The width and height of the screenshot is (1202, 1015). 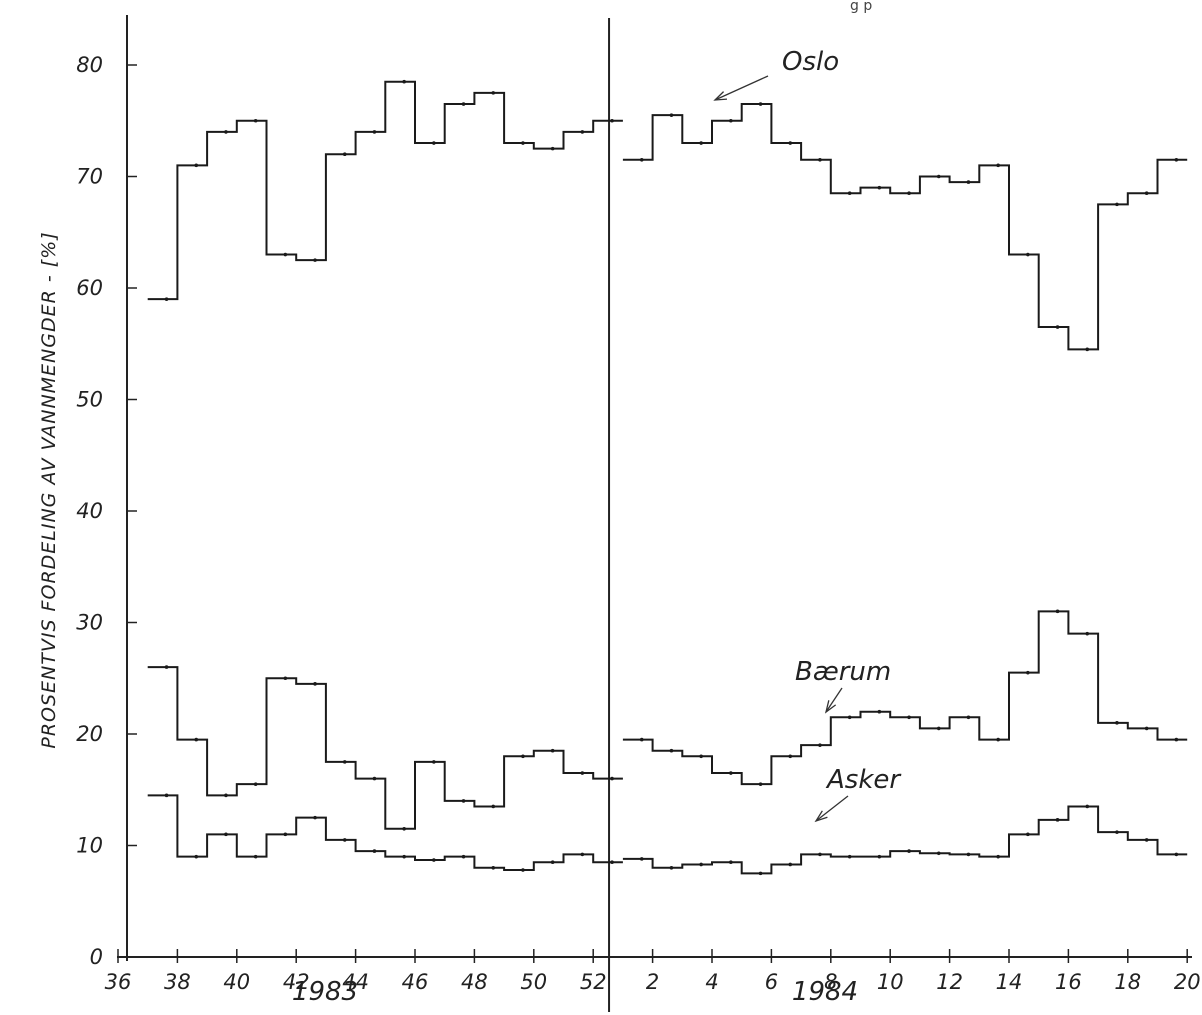 What do you see at coordinates (415, 982) in the screenshot?
I see `x-tick-label: 46` at bounding box center [415, 982].